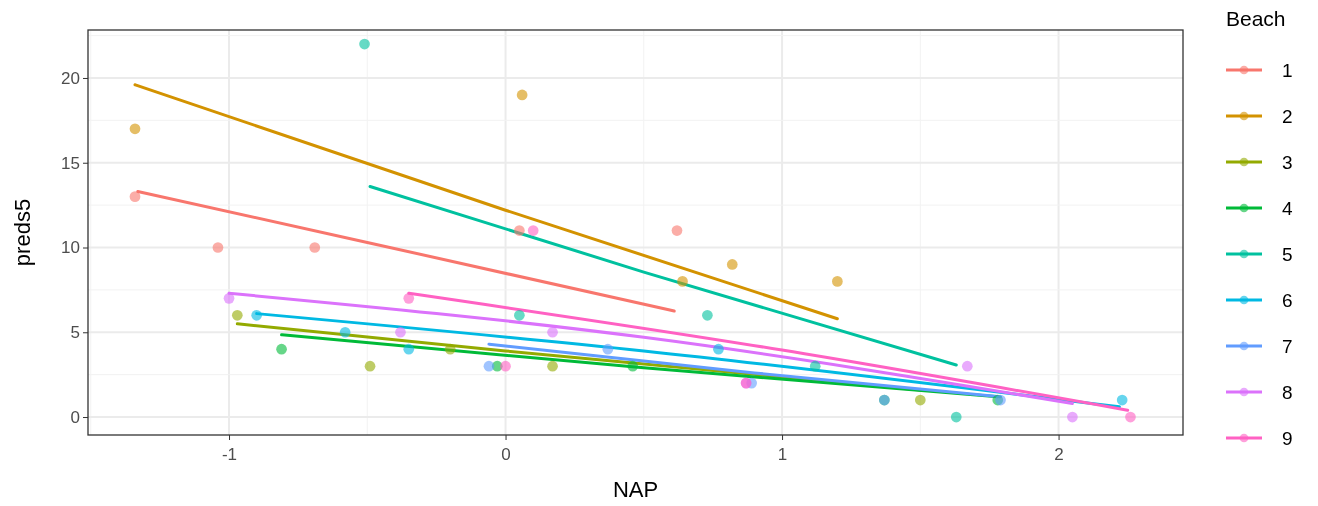  I want to click on x-tick-label: 2, so click(1059, 454).